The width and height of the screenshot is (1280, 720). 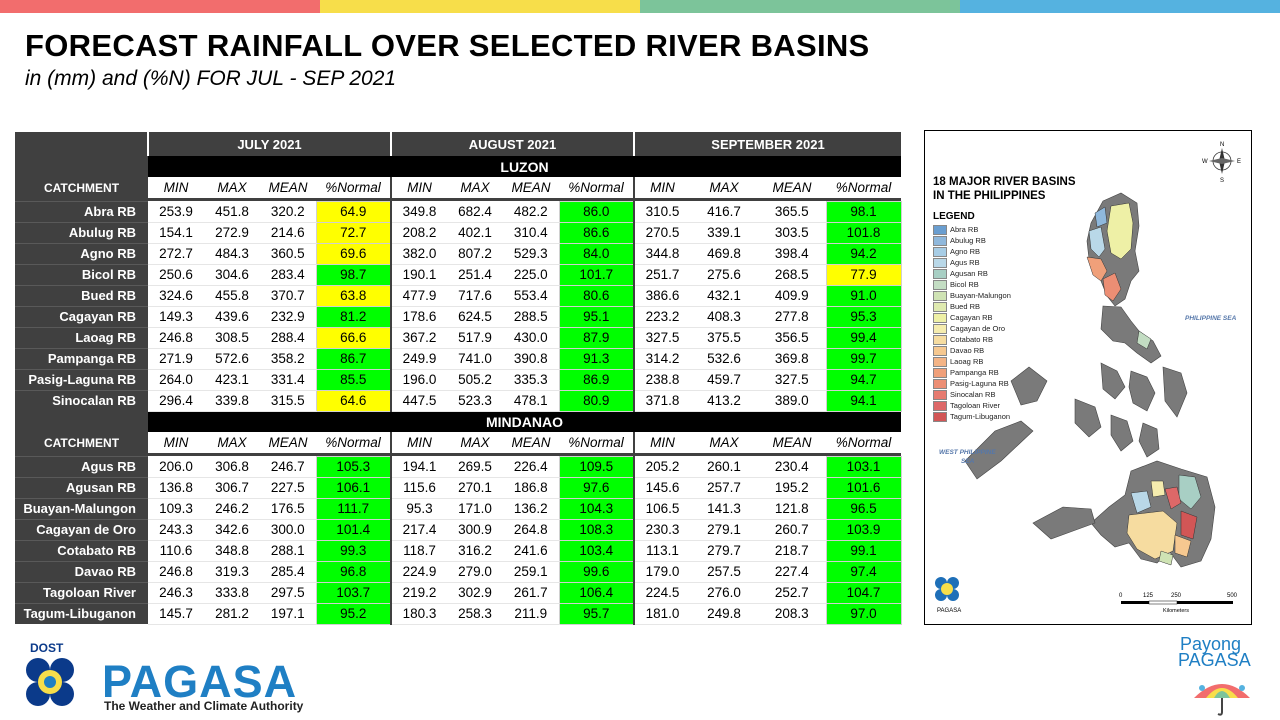 What do you see at coordinates (232, 530) in the screenshot?
I see `value-cell: 342.6` at bounding box center [232, 530].